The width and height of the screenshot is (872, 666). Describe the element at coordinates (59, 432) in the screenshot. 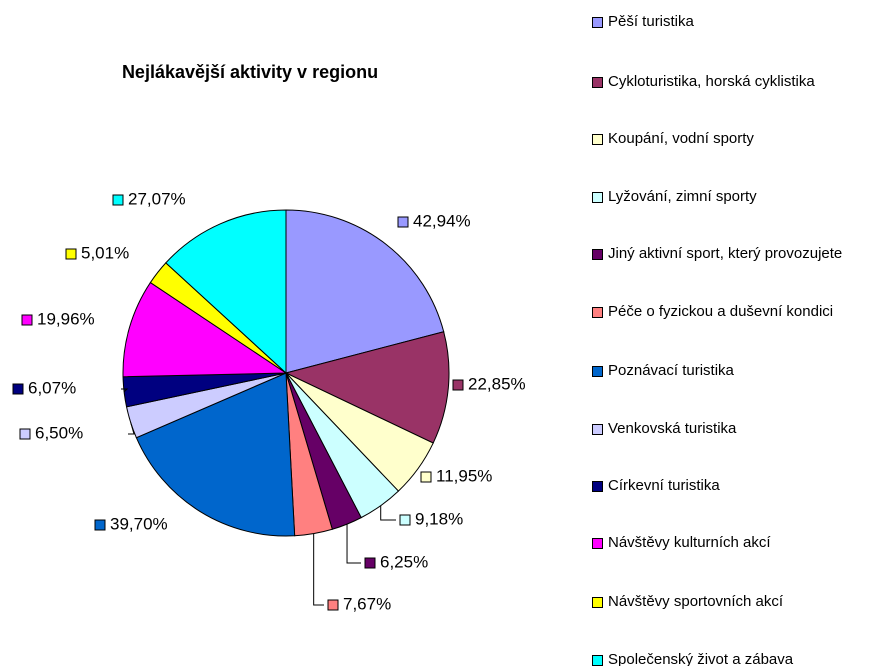

I see `data-label: 6,50%` at that location.